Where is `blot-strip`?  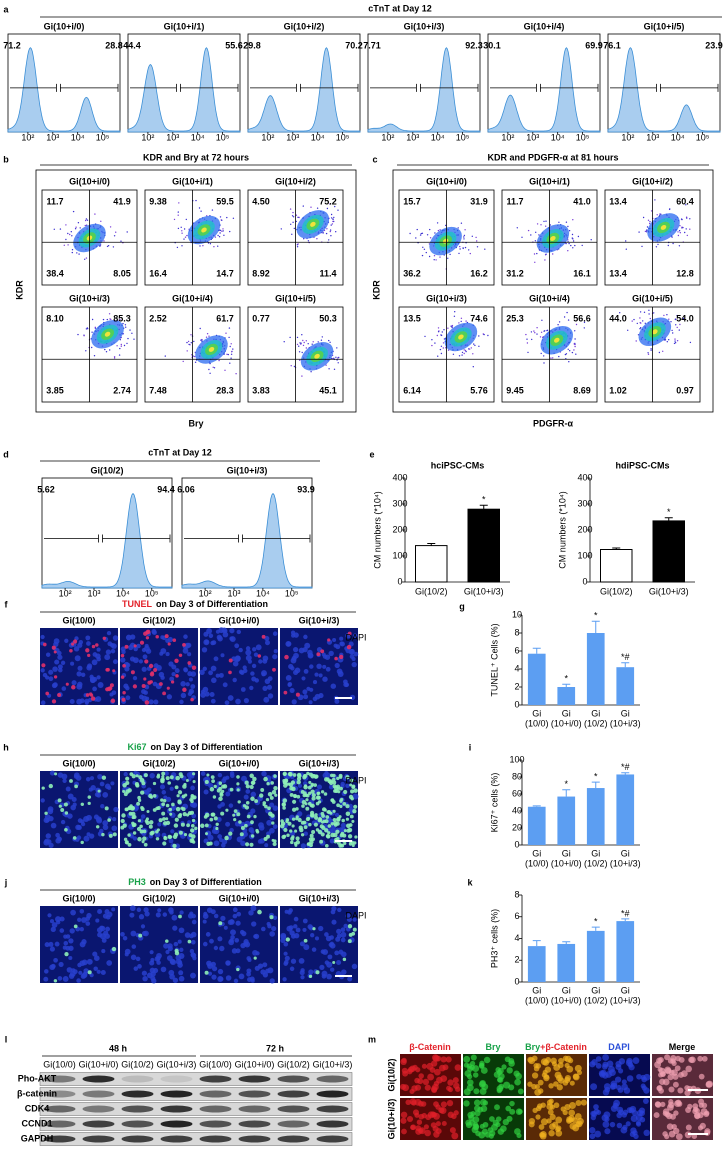 blot-strip is located at coordinates (196, 1079).